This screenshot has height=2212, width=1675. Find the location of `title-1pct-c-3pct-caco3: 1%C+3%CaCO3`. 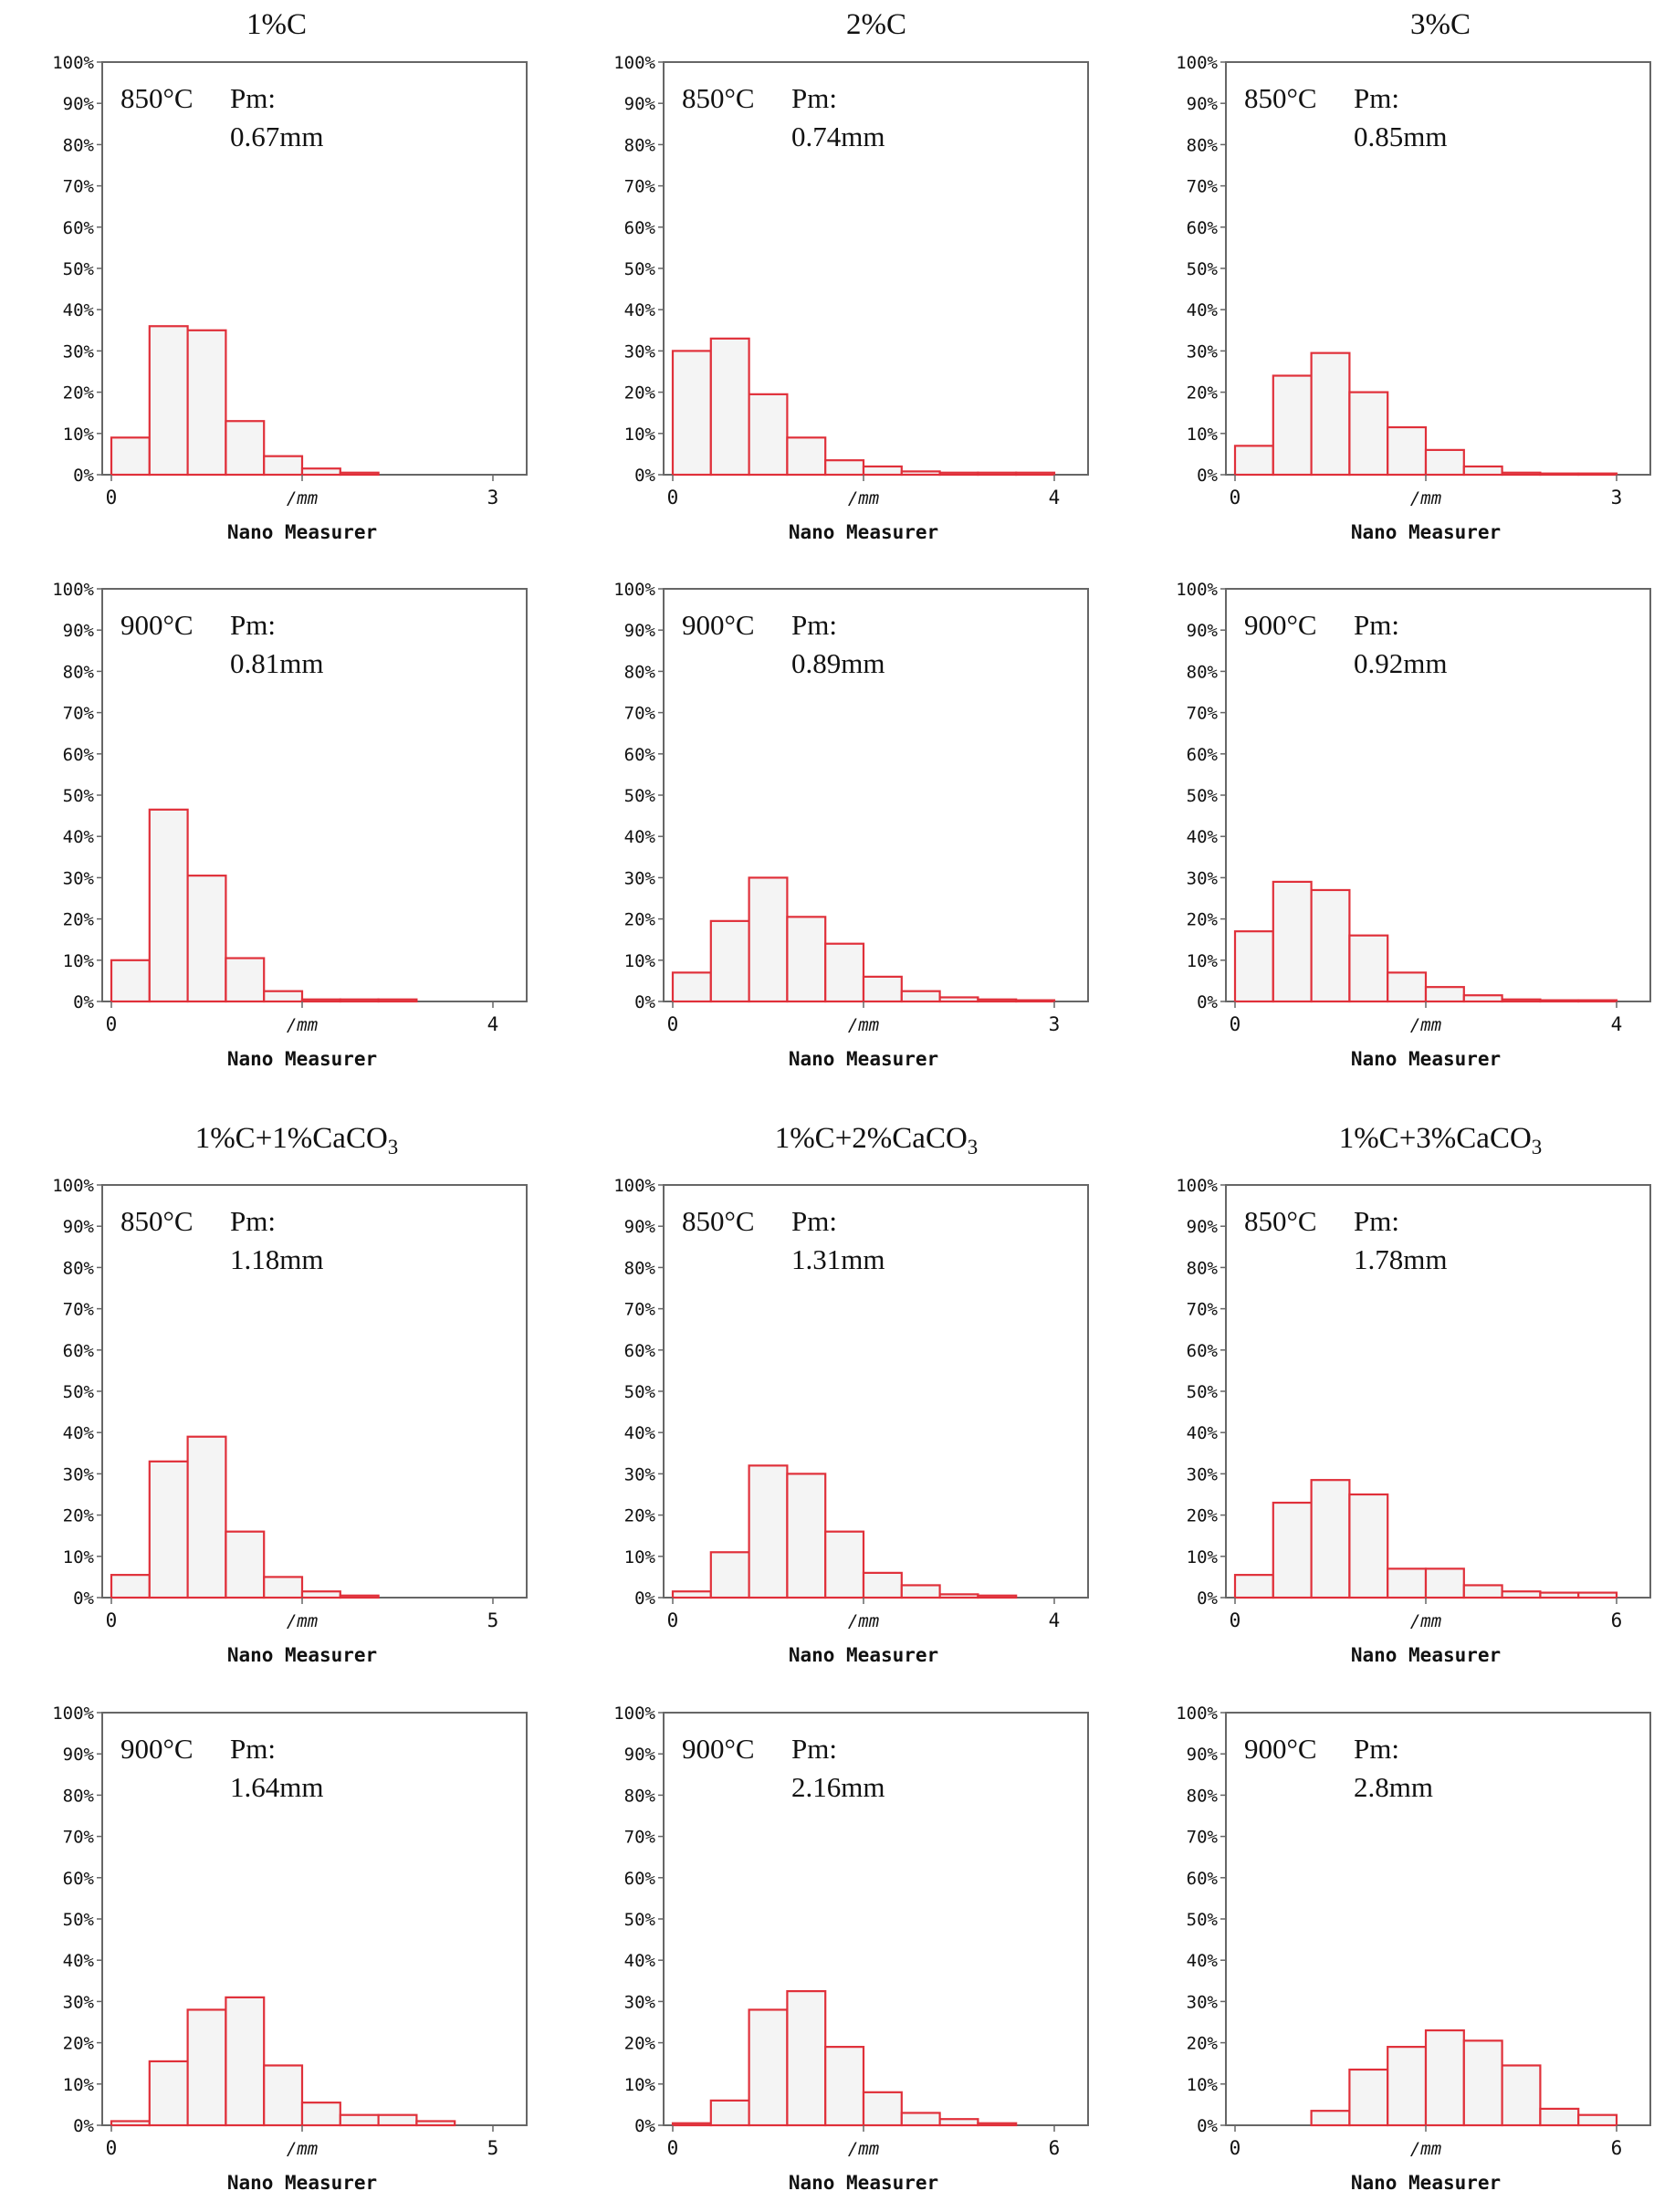

title-1pct-c-3pct-caco3: 1%C+3%CaCO3 is located at coordinates (1441, 1140).